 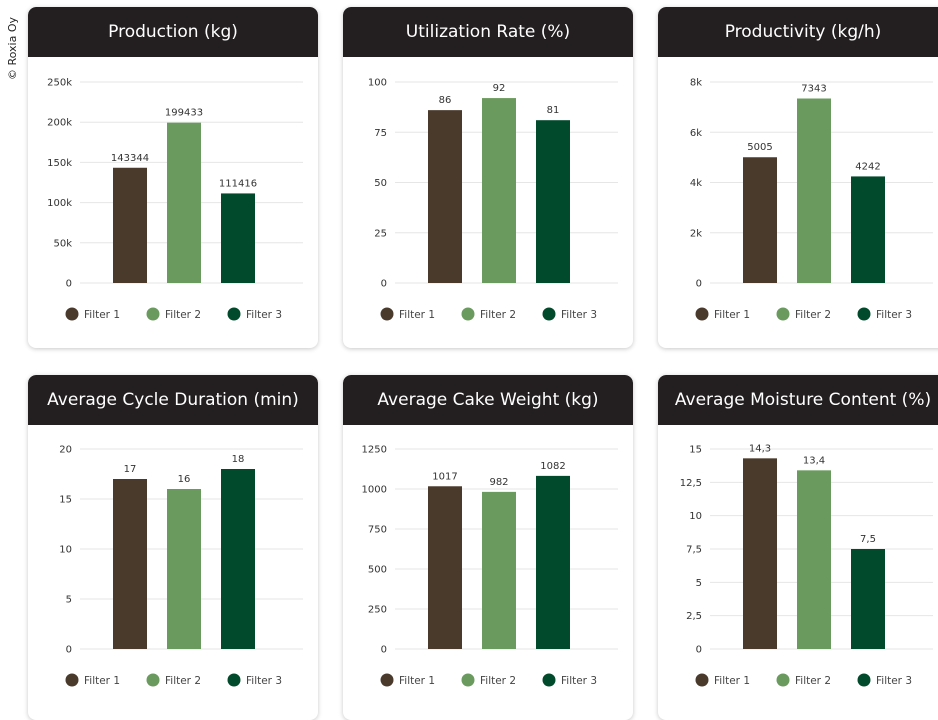 I want to click on chart-title: Production (kg), so click(x=173, y=32).